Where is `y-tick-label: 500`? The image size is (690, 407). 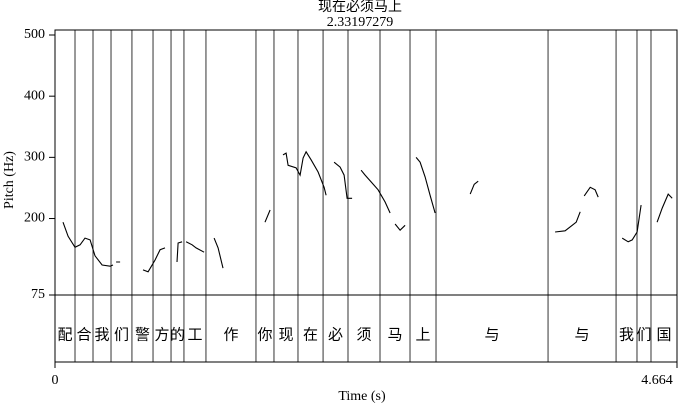
y-tick-label: 500 is located at coordinates (34, 34).